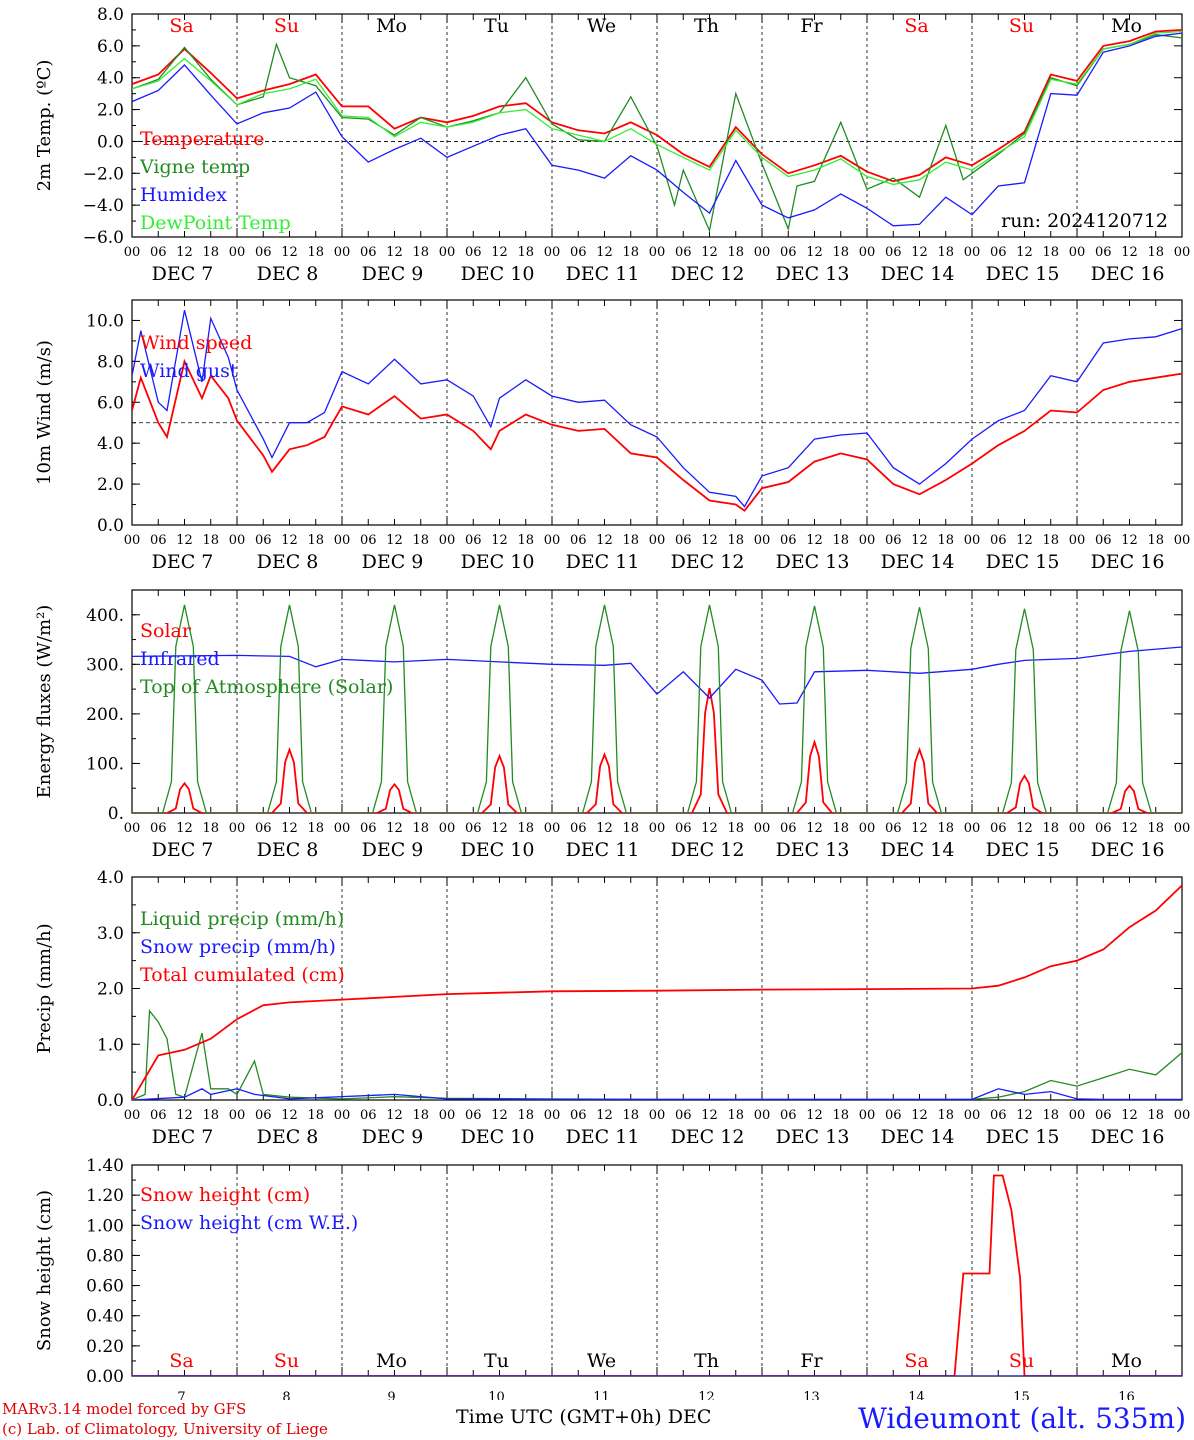 This screenshot has width=1194, height=1440. What do you see at coordinates (202, 139) in the screenshot?
I see `legend-temperature: Temperature` at bounding box center [202, 139].